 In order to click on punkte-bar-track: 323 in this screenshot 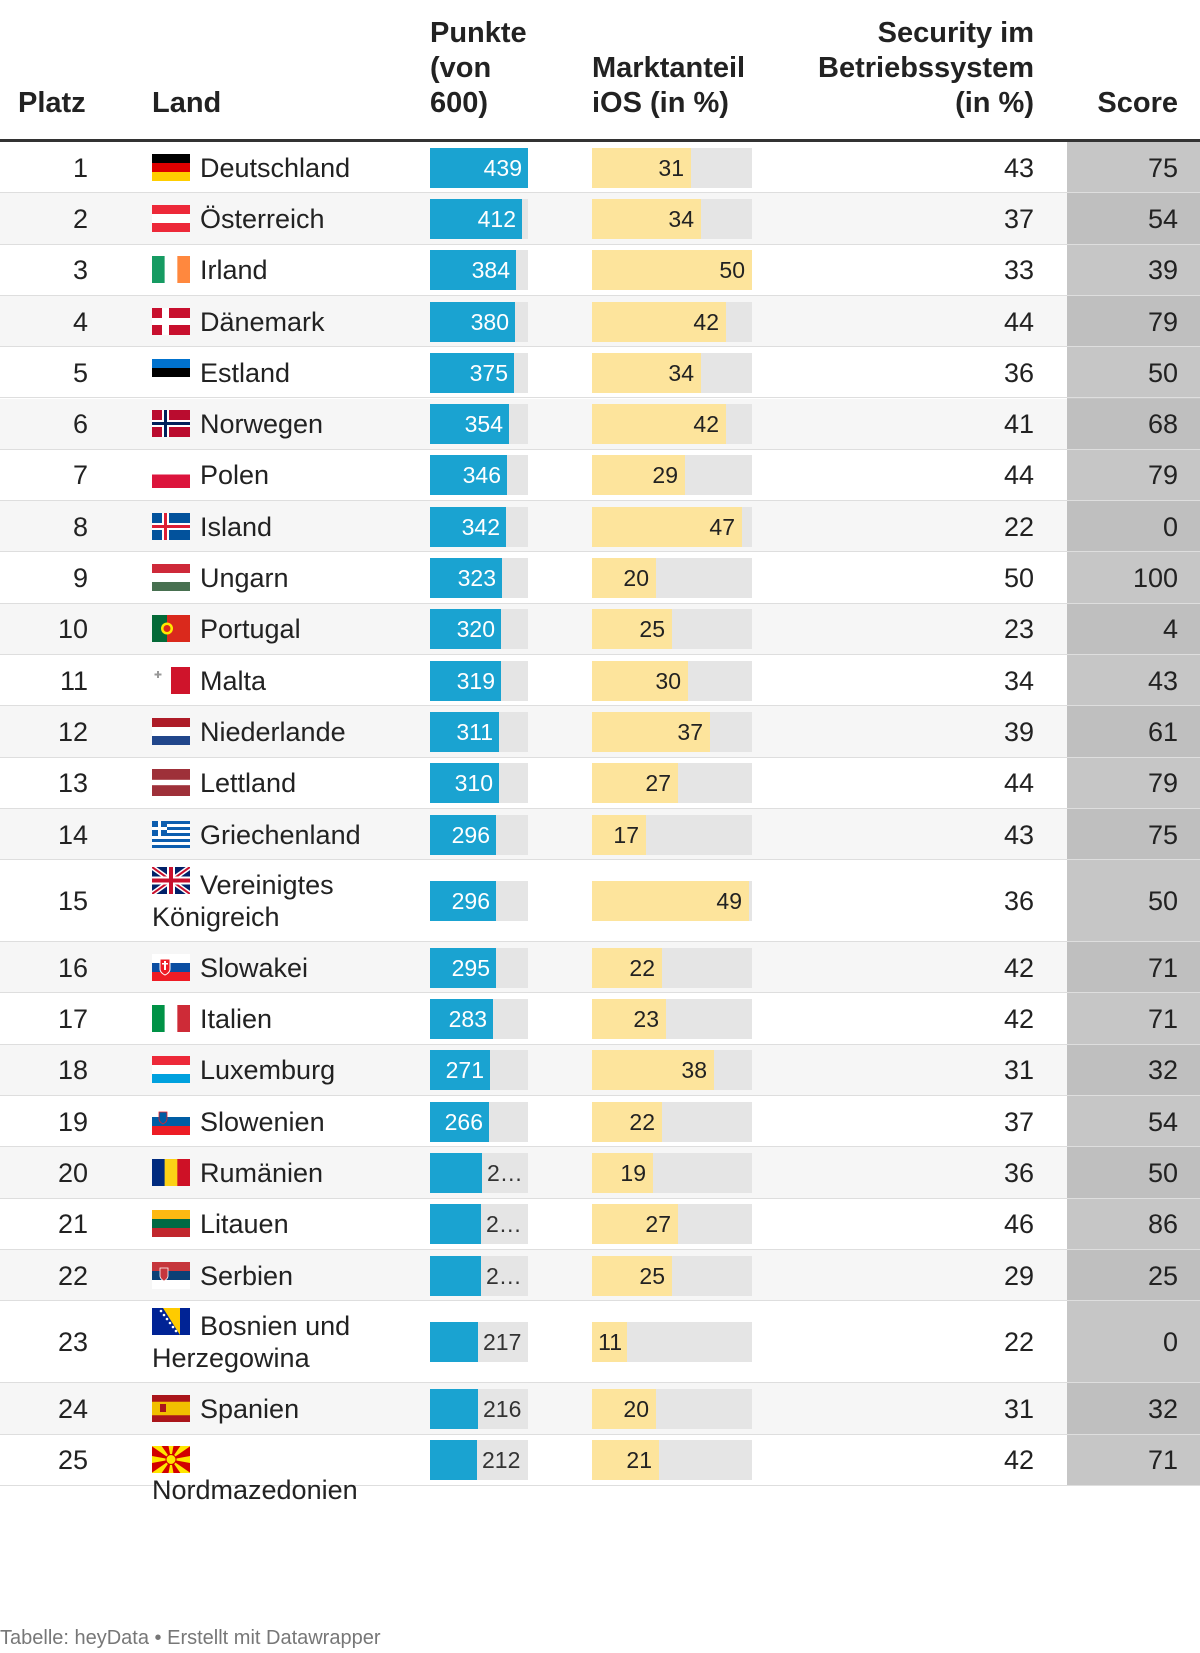, I will do `click(479, 578)`.